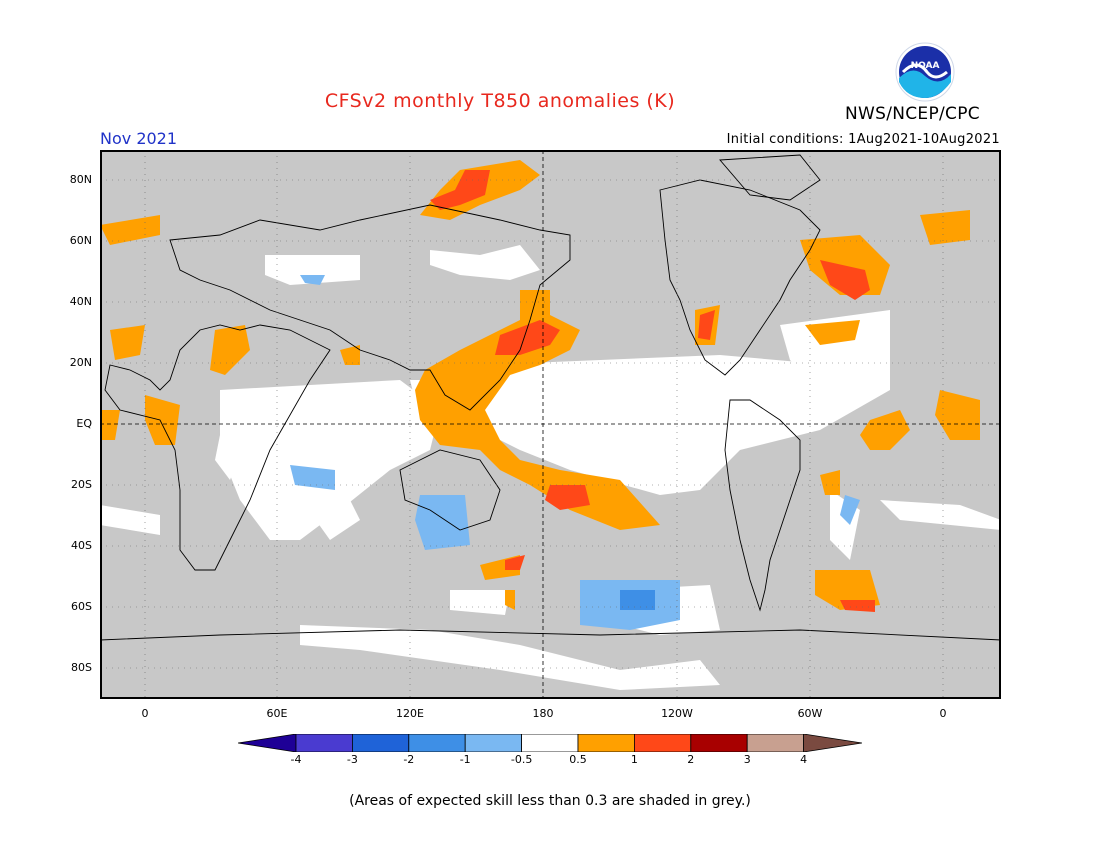 The image size is (1100, 850). What do you see at coordinates (81, 606) in the screenshot?
I see `lat-label: 60S` at bounding box center [81, 606].